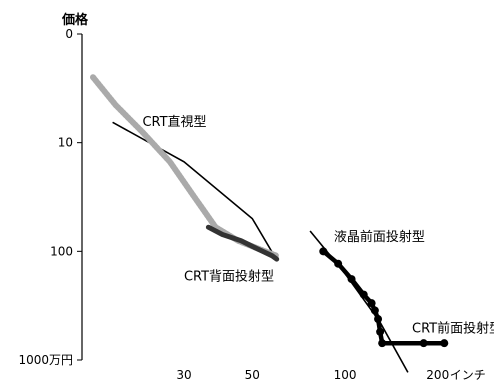 This screenshot has width=494, height=390. What do you see at coordinates (75, 20) in the screenshot?
I see `y-axis-title: 価格` at bounding box center [75, 20].